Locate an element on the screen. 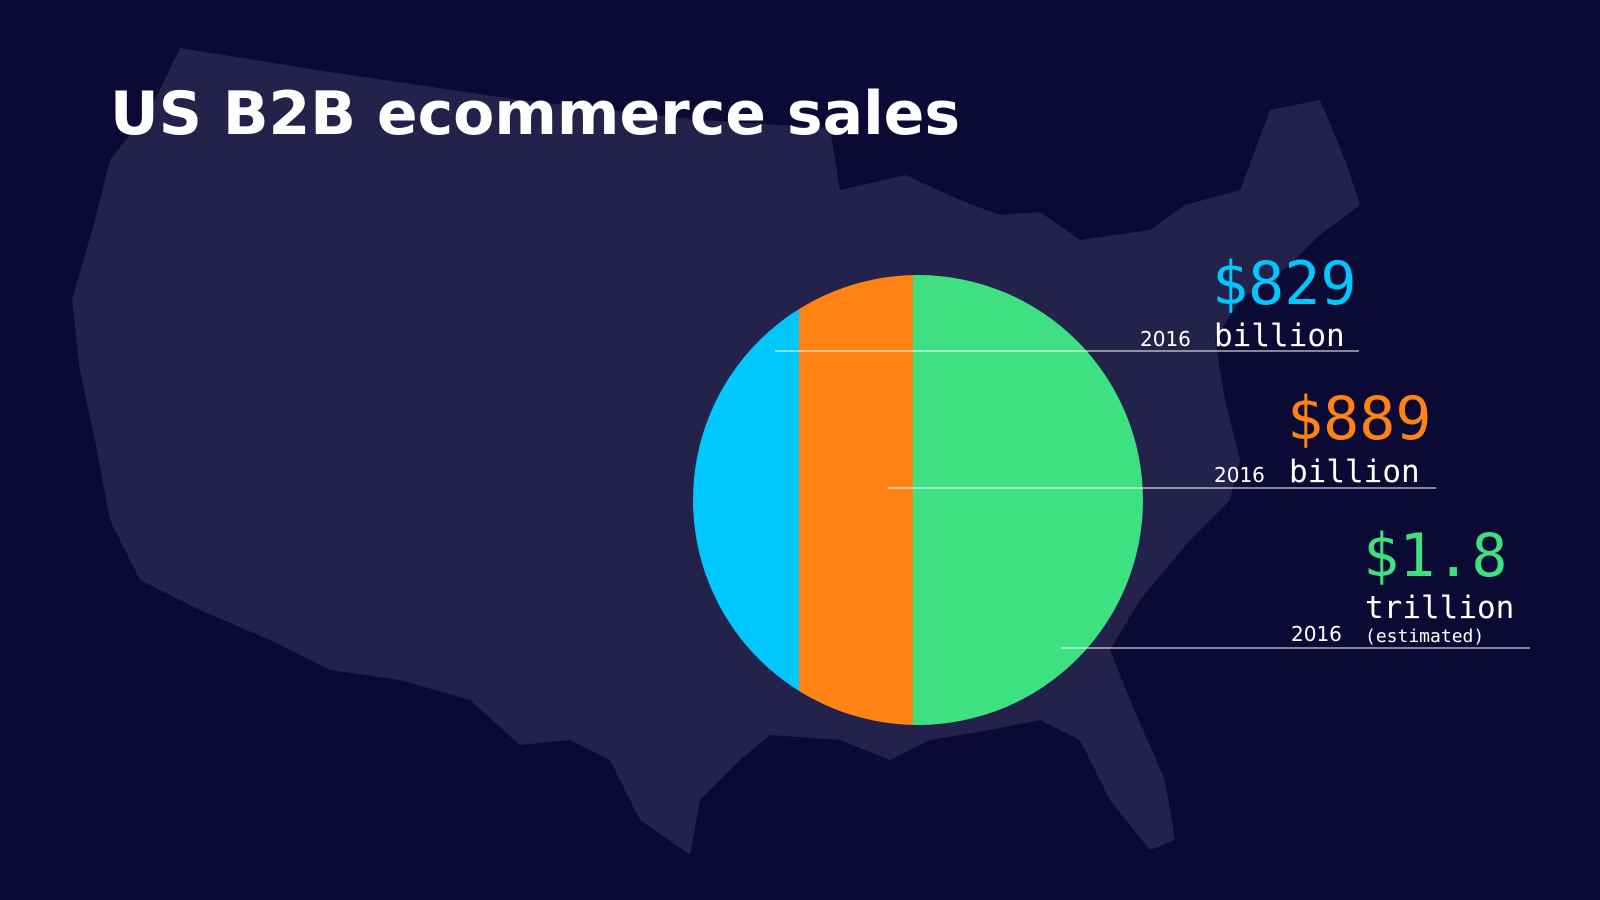 This screenshot has height=900, width=1600. amount: $1.8 is located at coordinates (1435, 556).